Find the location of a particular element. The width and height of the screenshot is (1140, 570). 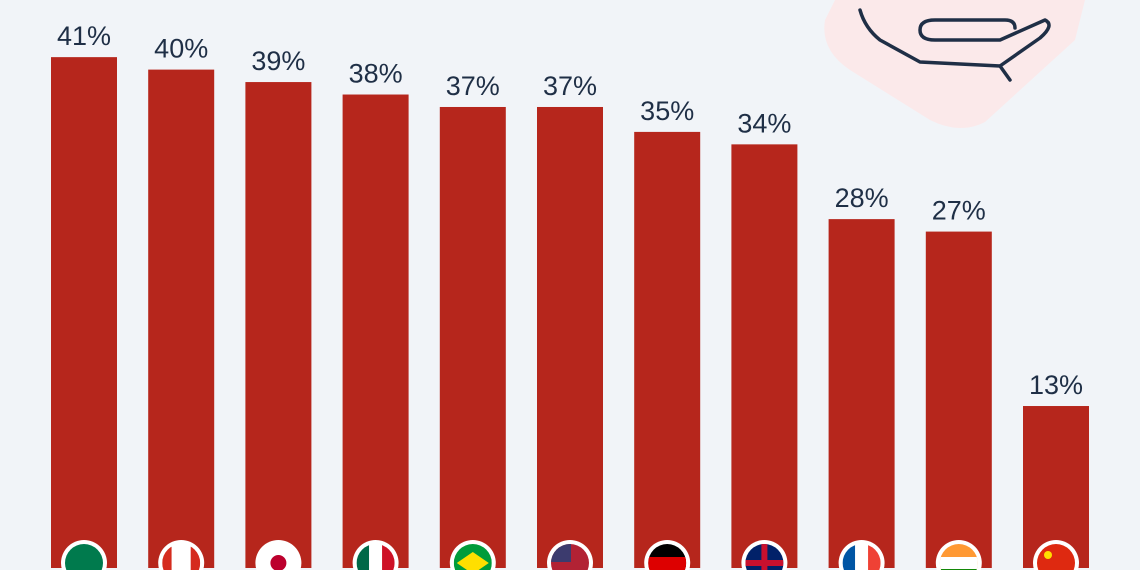

flag-cross is located at coordinates (764, 557).